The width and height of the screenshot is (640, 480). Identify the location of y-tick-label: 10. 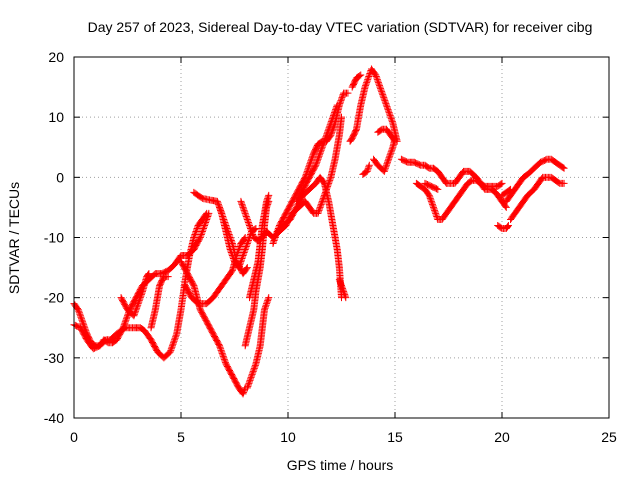
(56, 117).